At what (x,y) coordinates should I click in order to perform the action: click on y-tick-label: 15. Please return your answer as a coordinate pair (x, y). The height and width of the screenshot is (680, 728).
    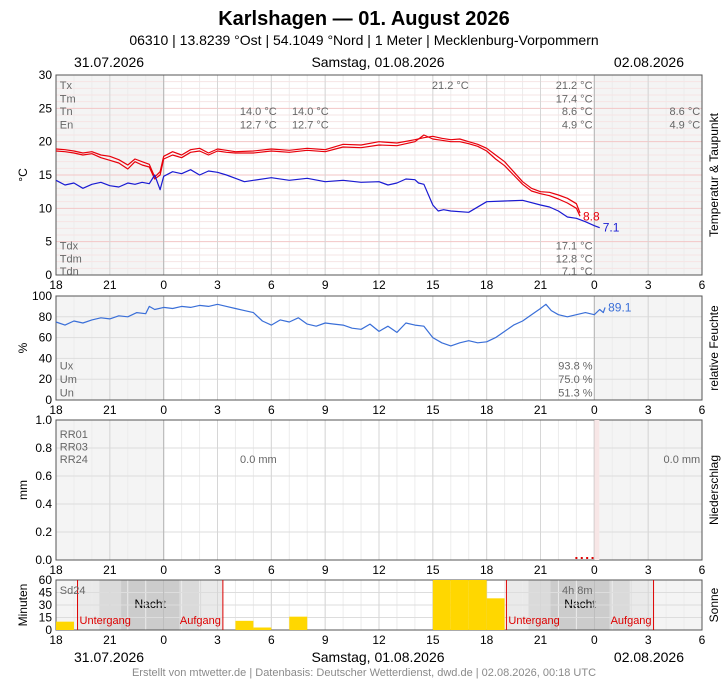
    Looking at the image, I should click on (46, 618).